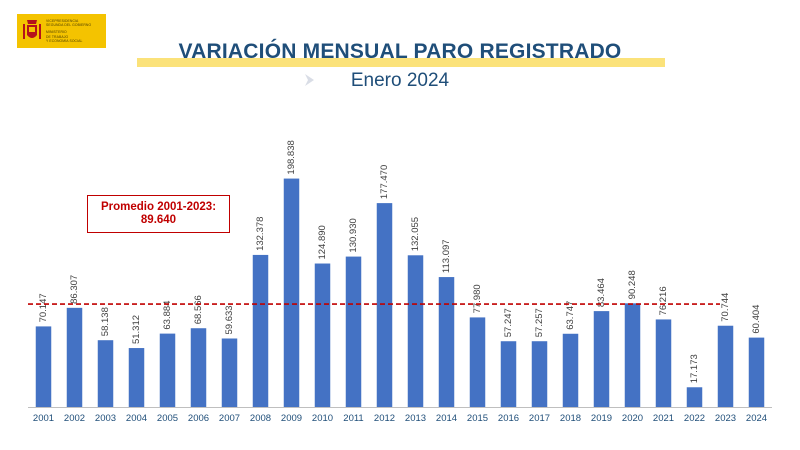 This screenshot has height=450, width=800. Describe the element at coordinates (725, 418) in the screenshot. I see `tick-label-2023: 2023` at that location.